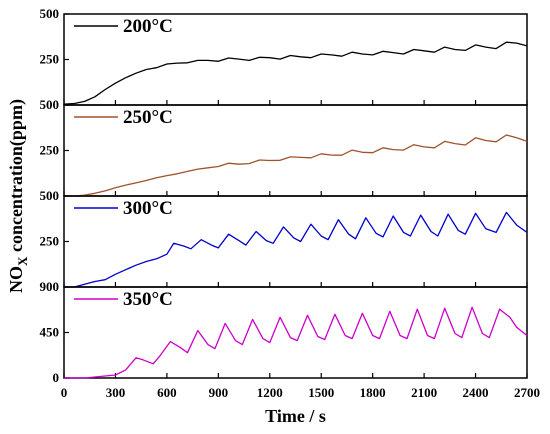 The height and width of the screenshot is (434, 550). What do you see at coordinates (116, 392) in the screenshot?
I see `x-tick-label: 300` at bounding box center [116, 392].